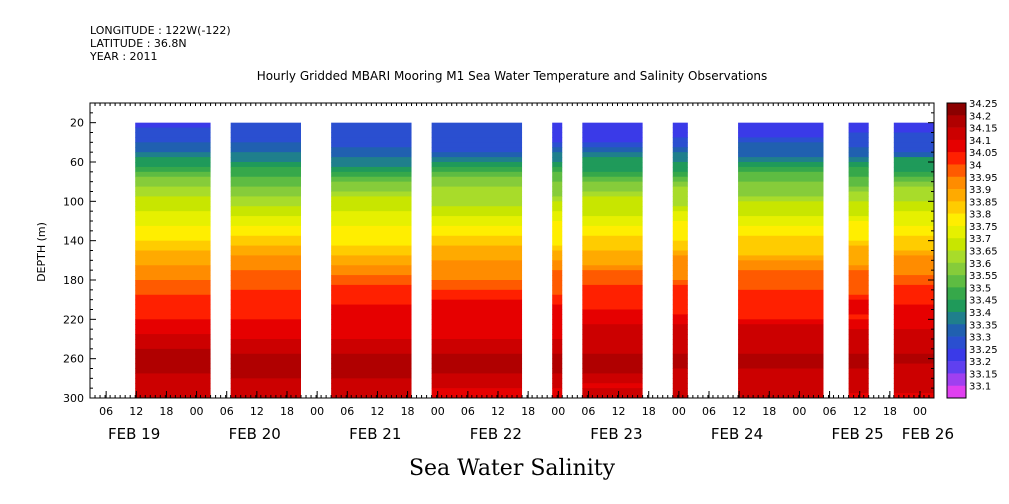 This screenshot has height=504, width=1009. What do you see at coordinates (980, 215) in the screenshot?
I see `colorbar-label: 33.8` at bounding box center [980, 215].